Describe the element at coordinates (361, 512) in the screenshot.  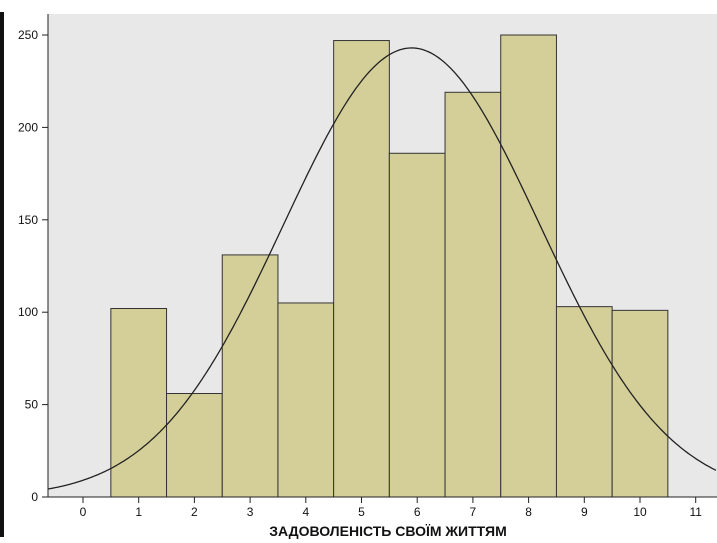
I see `x-tick-label-5: 5` at that location.